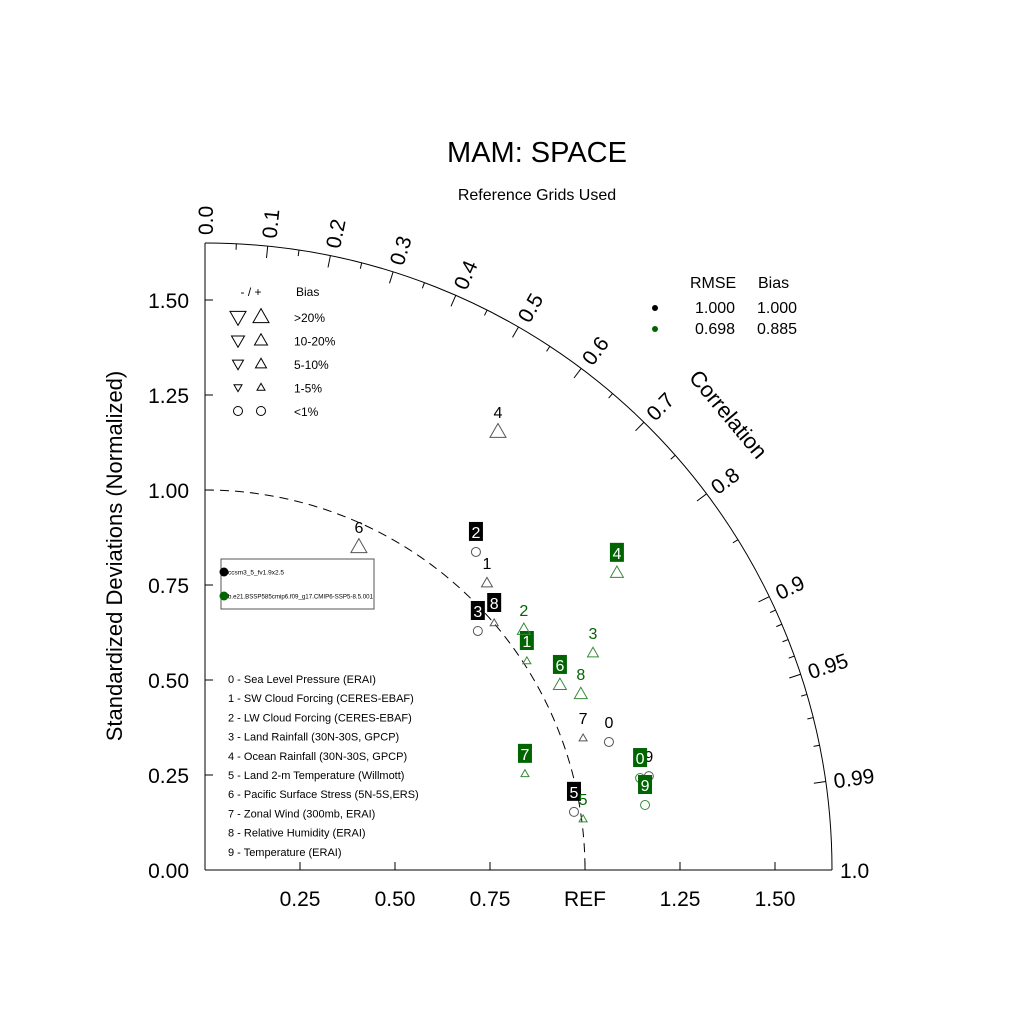  Describe the element at coordinates (311, 365) in the screenshot. I see `bias-legend-label: 5-10%` at that location.